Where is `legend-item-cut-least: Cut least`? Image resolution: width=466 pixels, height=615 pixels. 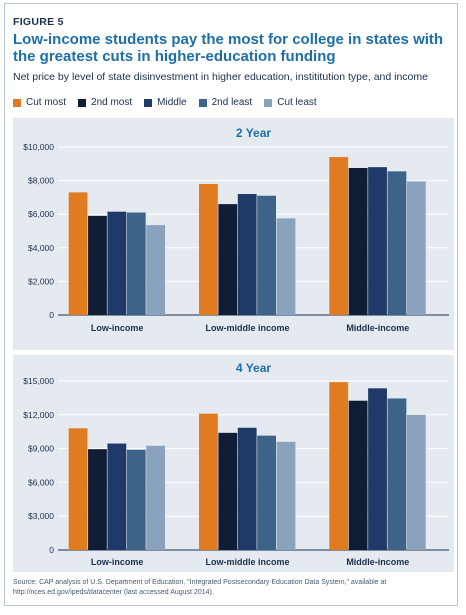
legend-item-cut-least: Cut least is located at coordinates (290, 102).